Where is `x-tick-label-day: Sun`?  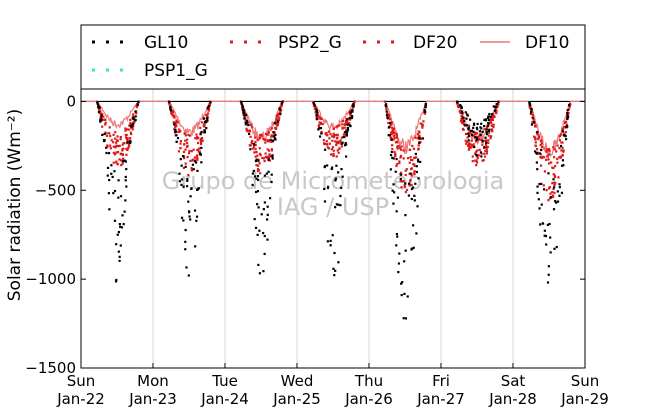
x-tick-label-day: Sun is located at coordinates (585, 381).